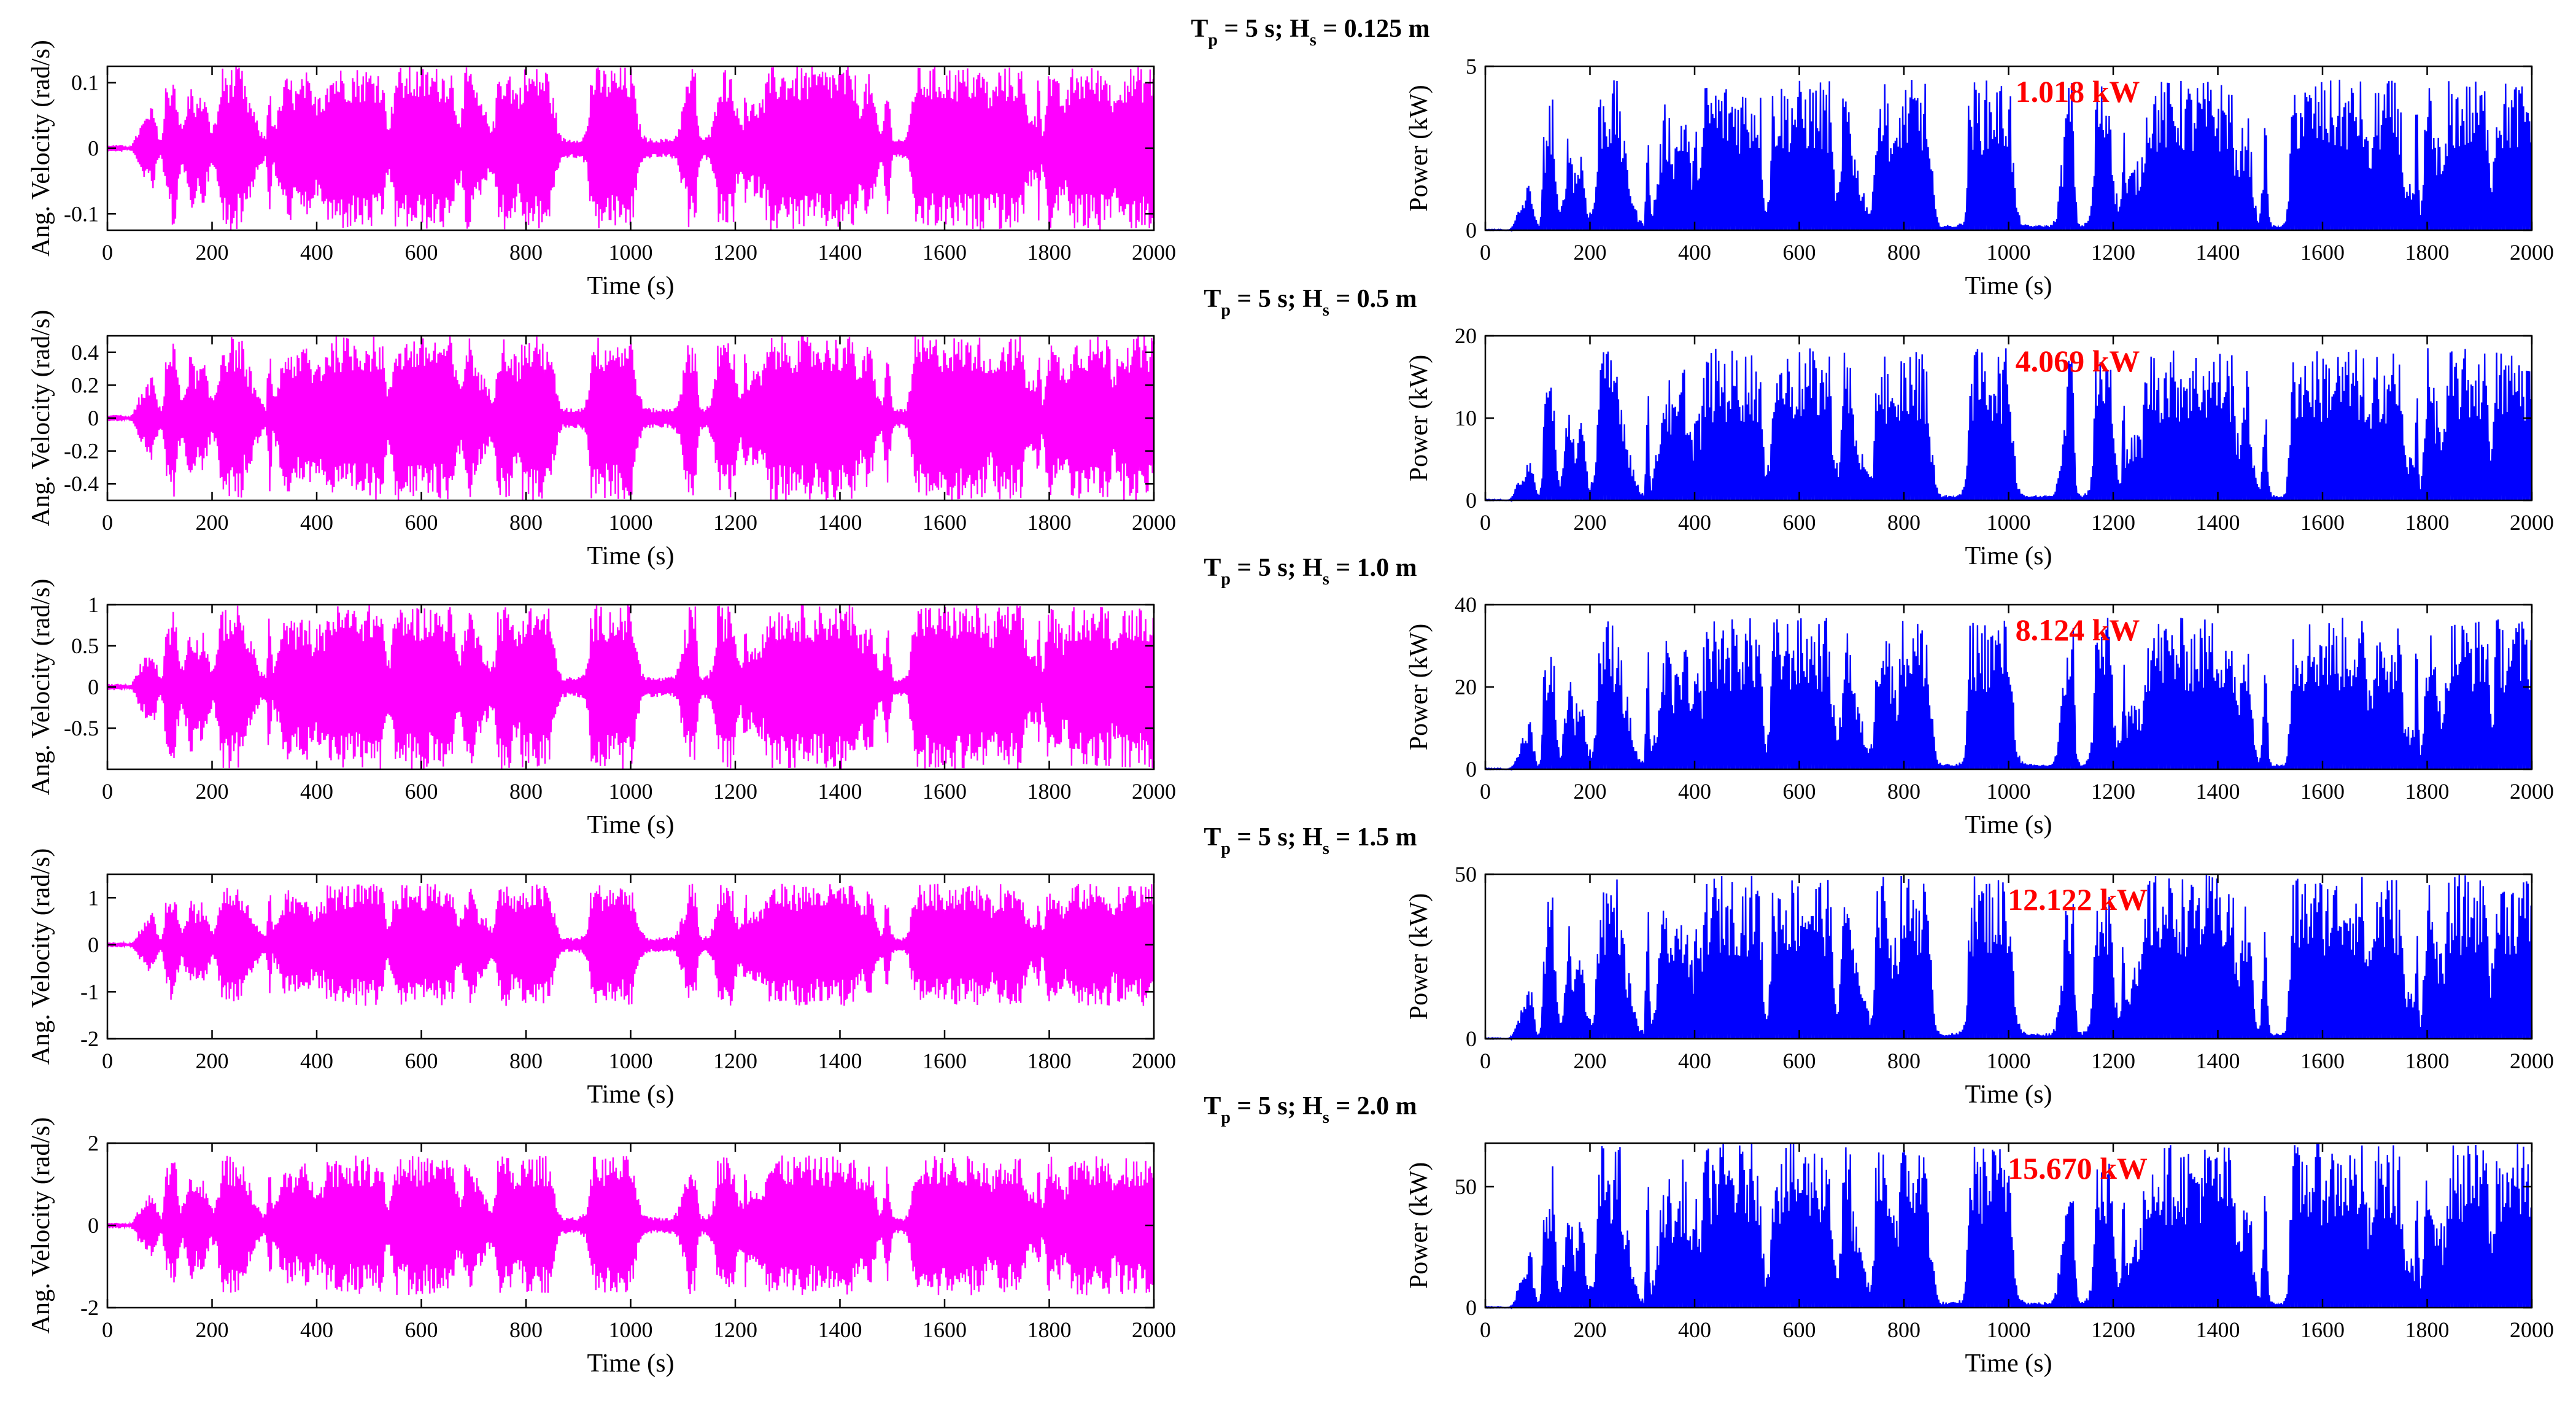  Describe the element at coordinates (94, 897) in the screenshot. I see `velocity-ytick-label: 1` at that location.